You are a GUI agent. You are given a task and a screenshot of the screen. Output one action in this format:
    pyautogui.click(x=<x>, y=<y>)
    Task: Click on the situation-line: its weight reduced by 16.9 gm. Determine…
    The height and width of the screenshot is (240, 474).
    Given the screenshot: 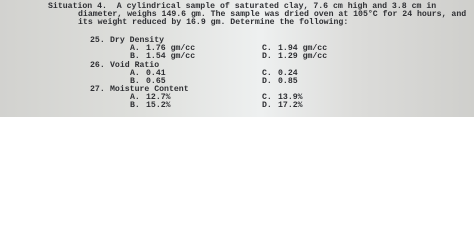 What is the action you would take?
    pyautogui.click(x=213, y=22)
    